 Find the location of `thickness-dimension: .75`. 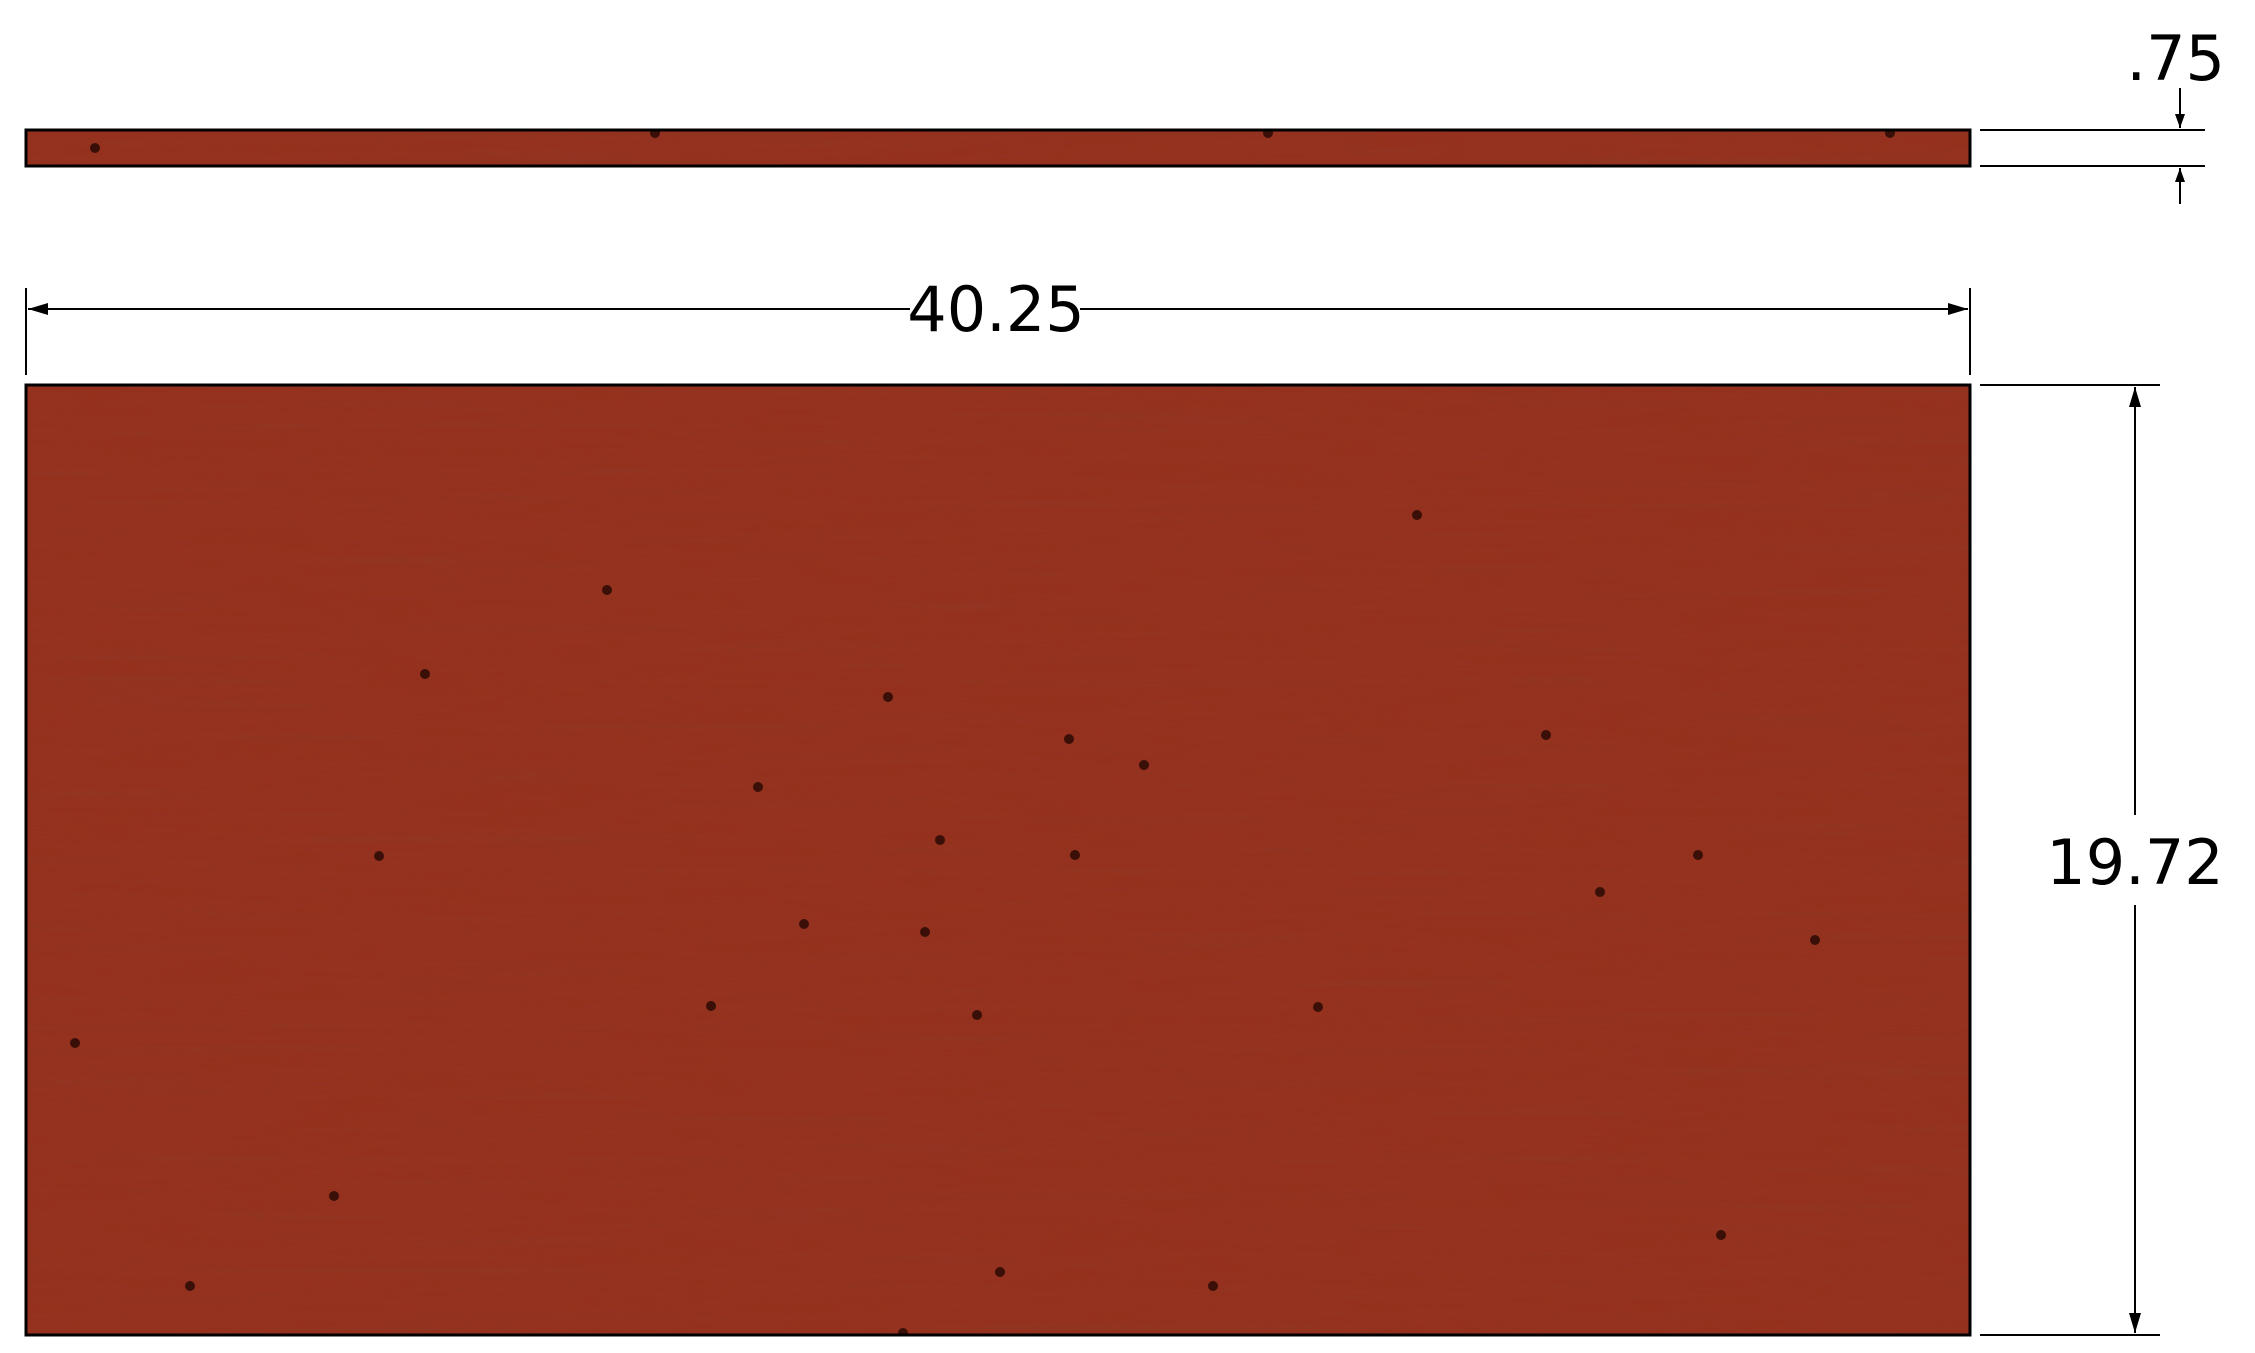

thickness-dimension: .75 is located at coordinates (2102, 113).